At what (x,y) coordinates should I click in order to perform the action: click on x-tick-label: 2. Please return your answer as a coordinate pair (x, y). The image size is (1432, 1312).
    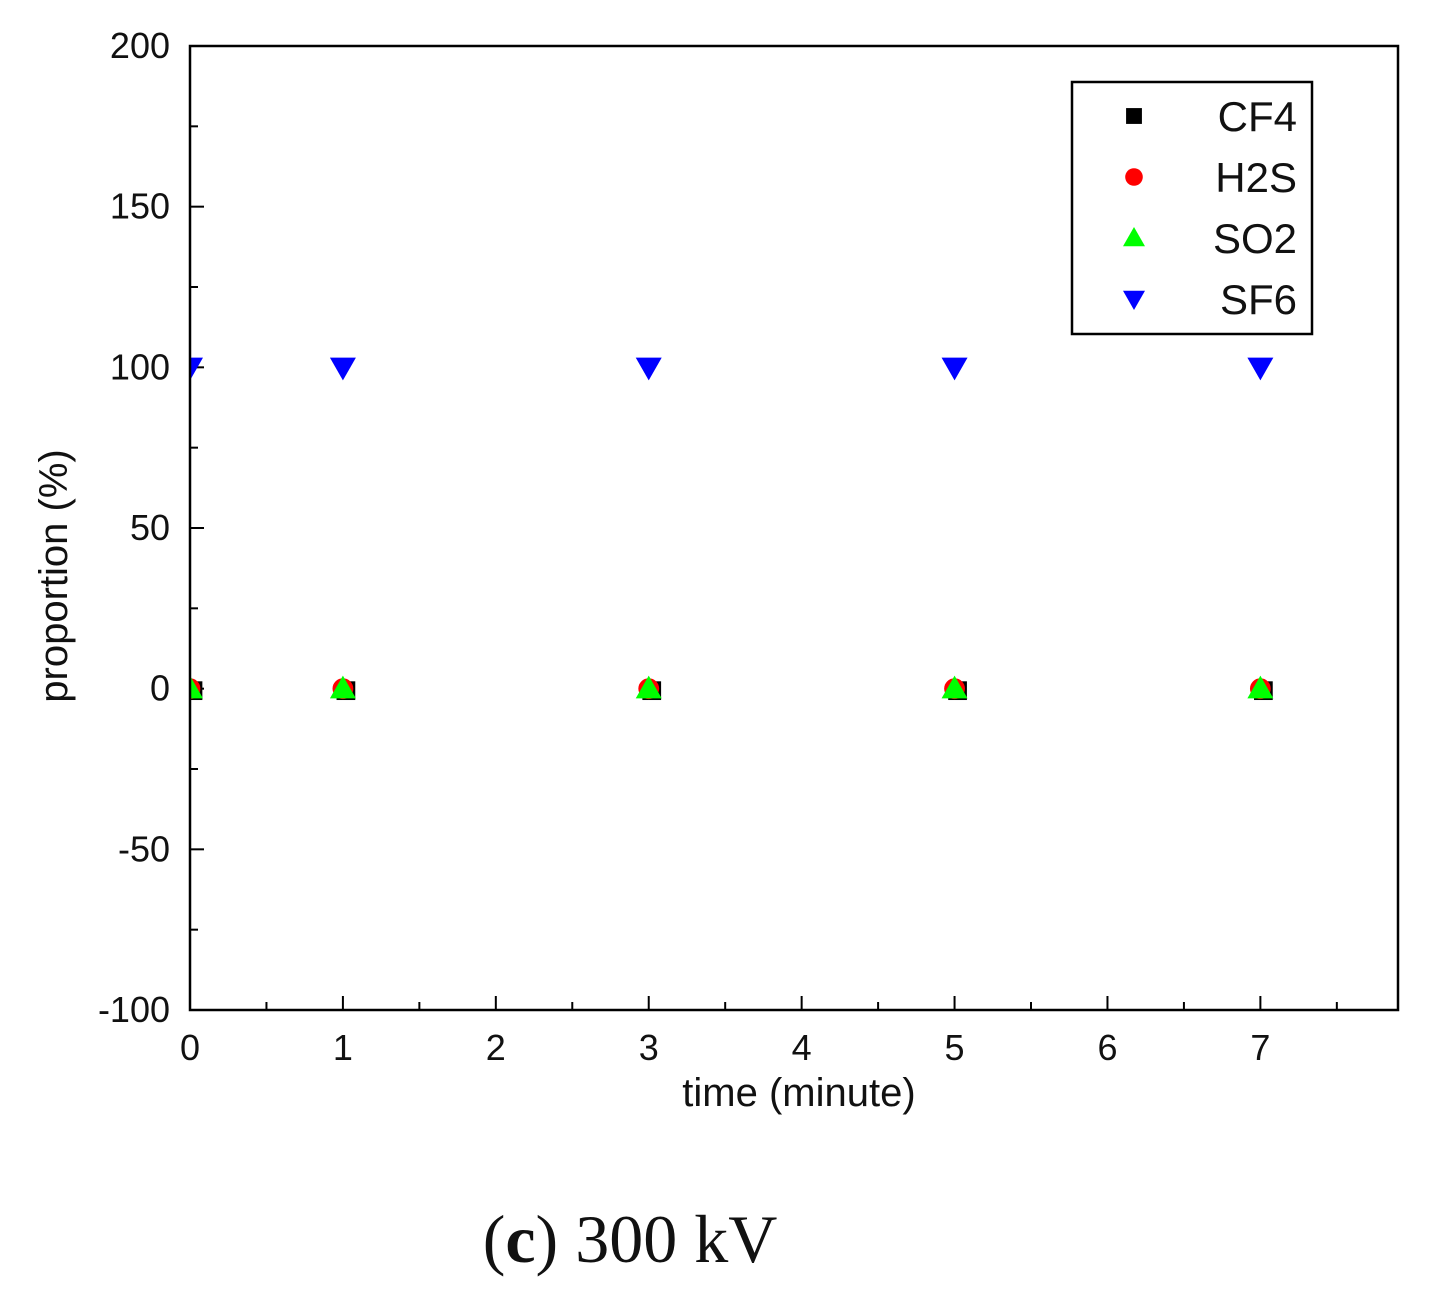
    Looking at the image, I should click on (496, 1047).